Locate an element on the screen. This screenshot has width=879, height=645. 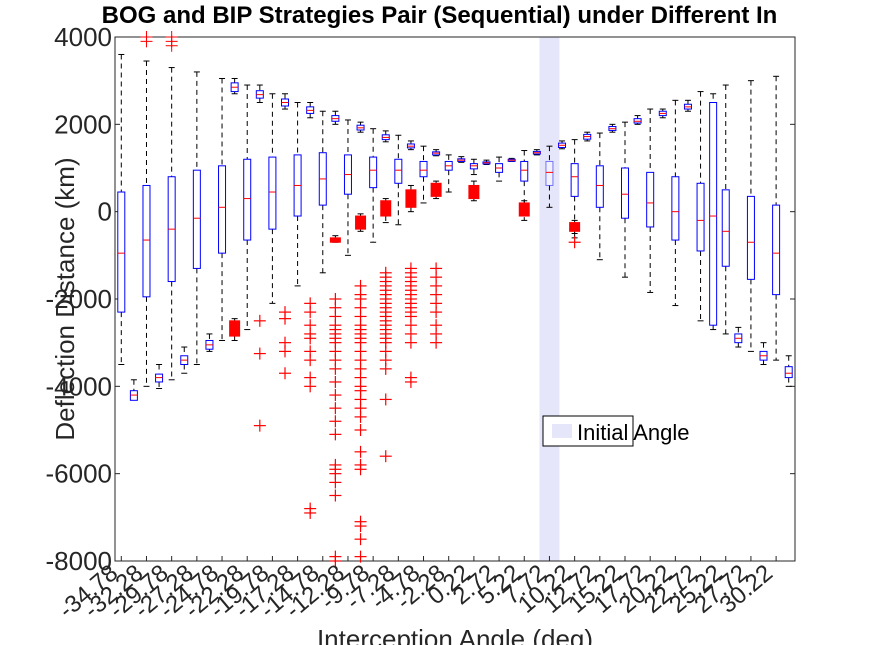
blue-box-38-box is located at coordinates (599, 186).